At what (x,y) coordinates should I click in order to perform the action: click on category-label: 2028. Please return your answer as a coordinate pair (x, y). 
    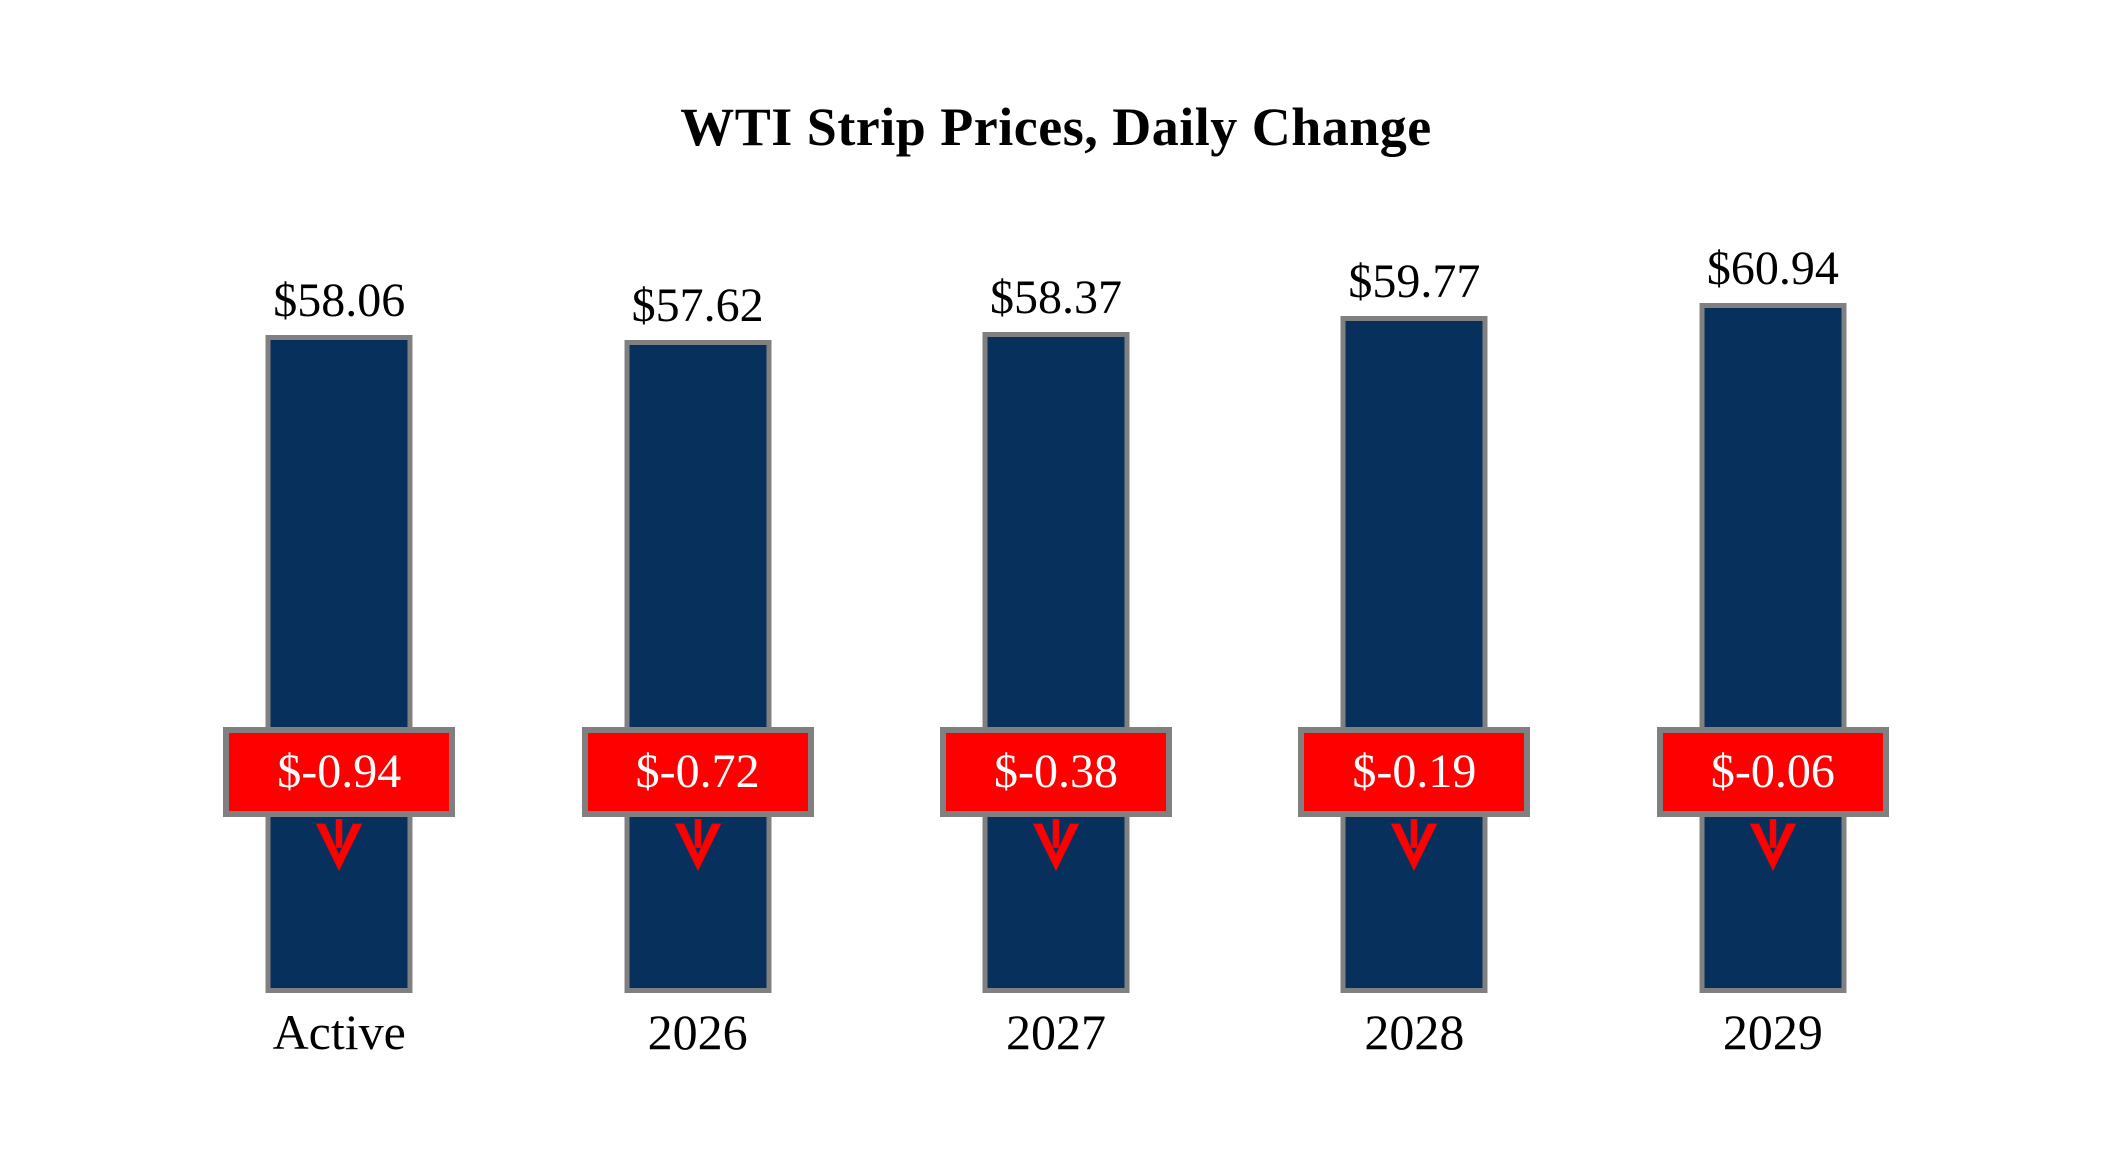
    Looking at the image, I should click on (1414, 1032).